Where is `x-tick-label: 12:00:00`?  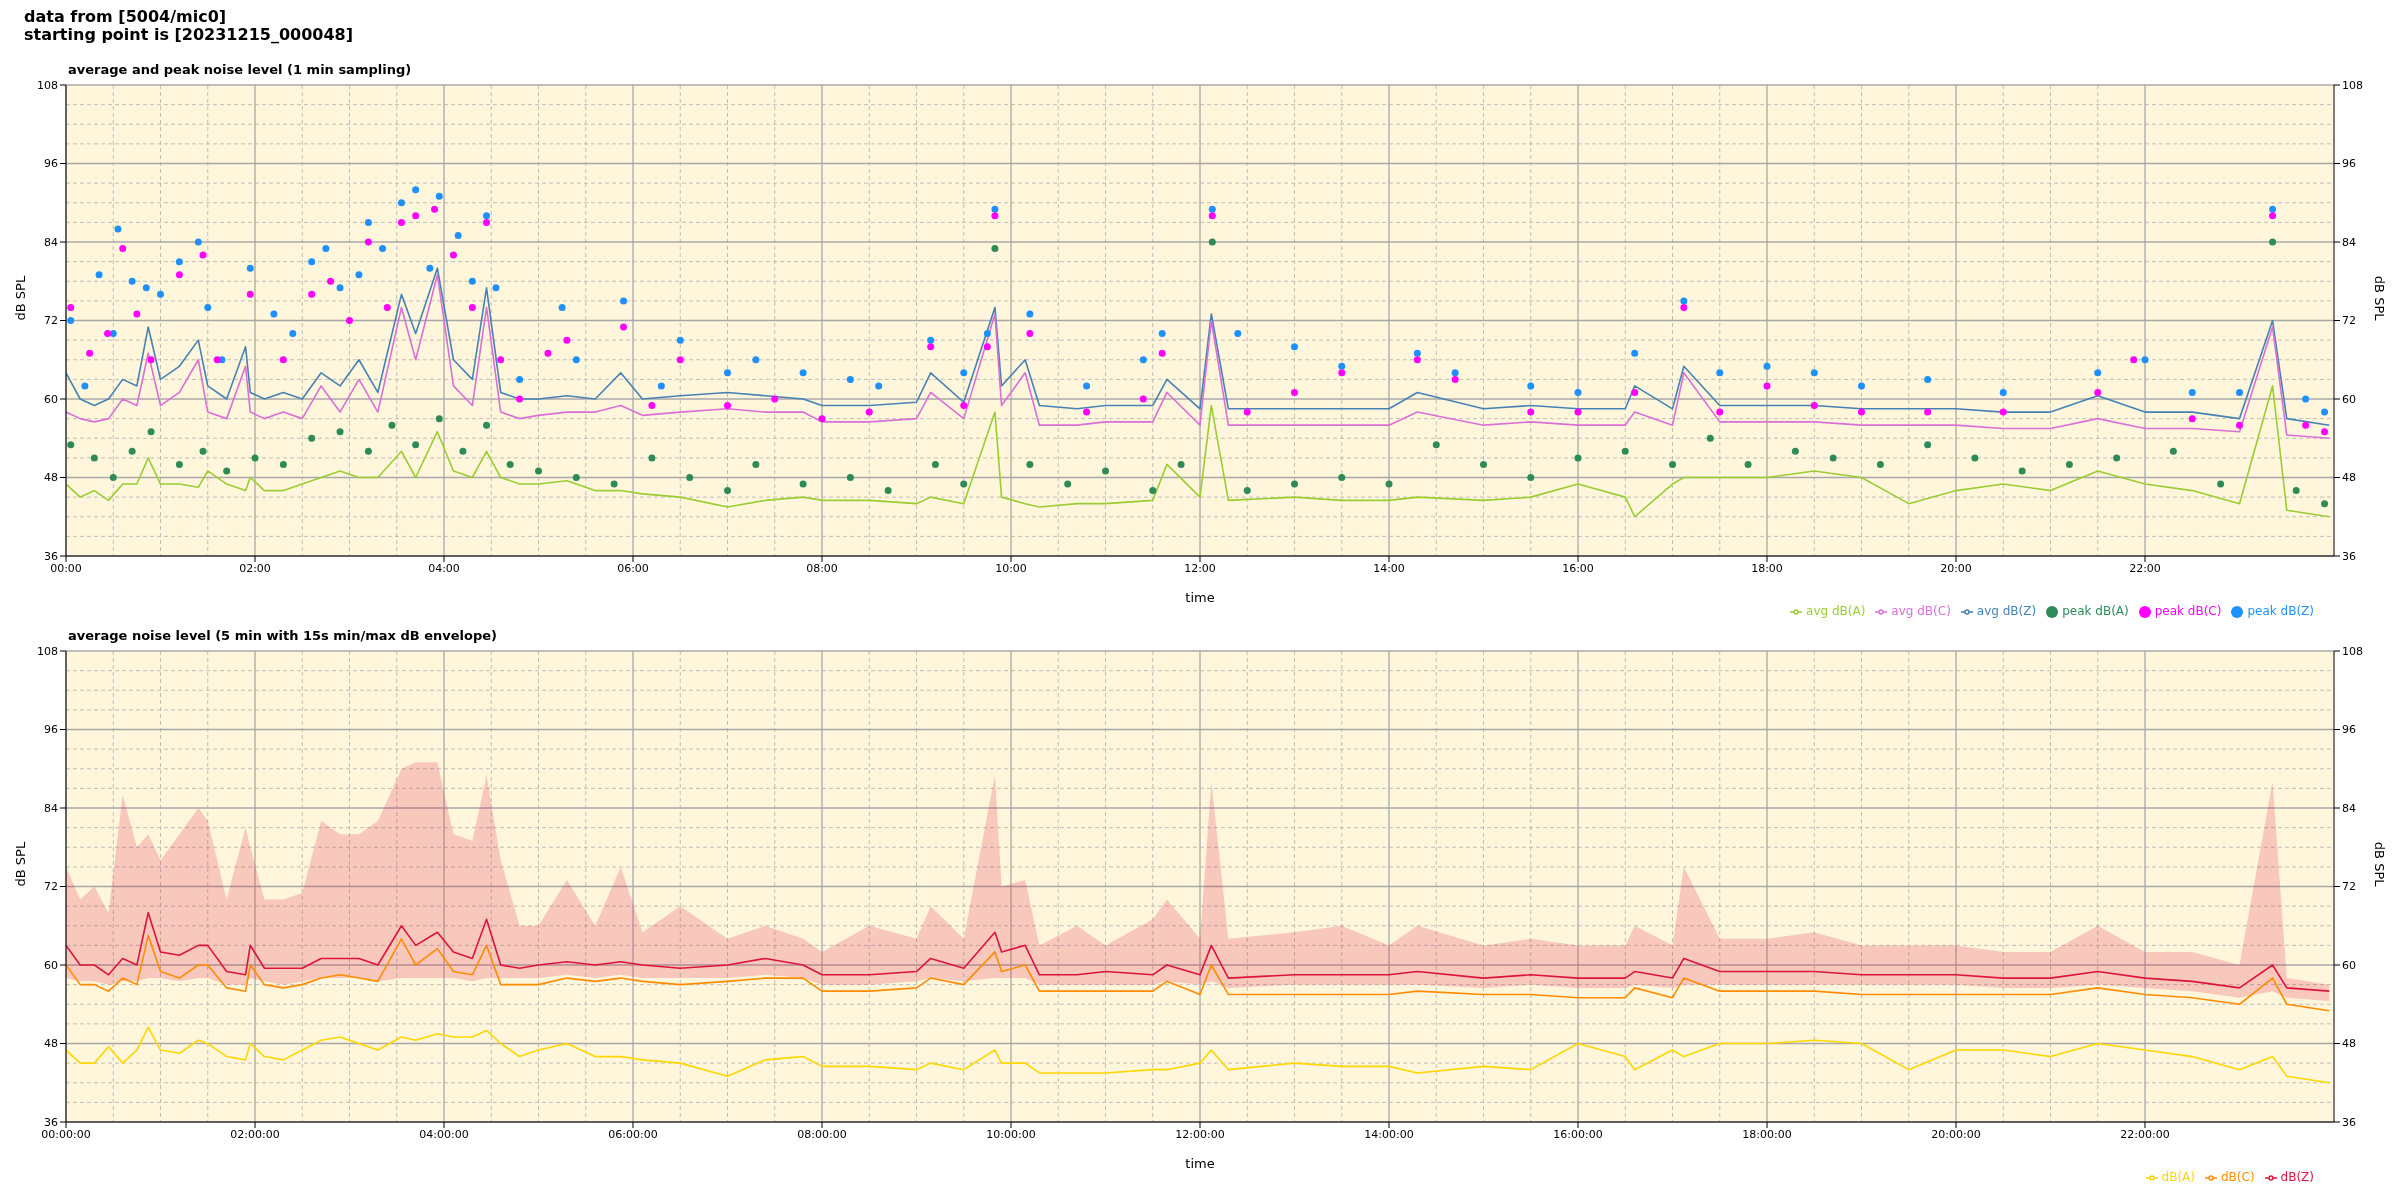
x-tick-label: 12:00:00 is located at coordinates (1200, 1134).